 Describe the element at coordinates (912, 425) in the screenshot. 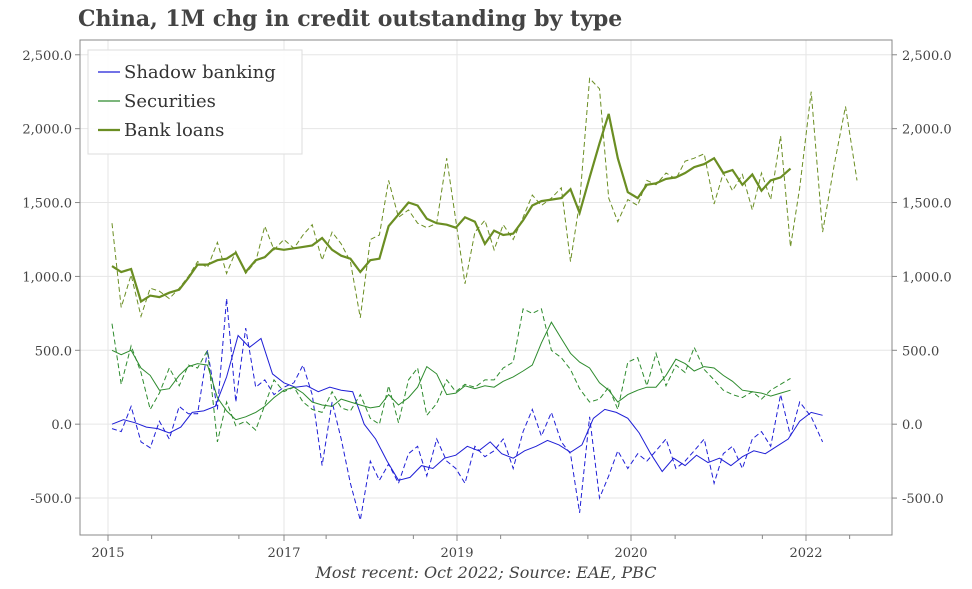

I see `y-tick-label-right: 0.0` at that location.